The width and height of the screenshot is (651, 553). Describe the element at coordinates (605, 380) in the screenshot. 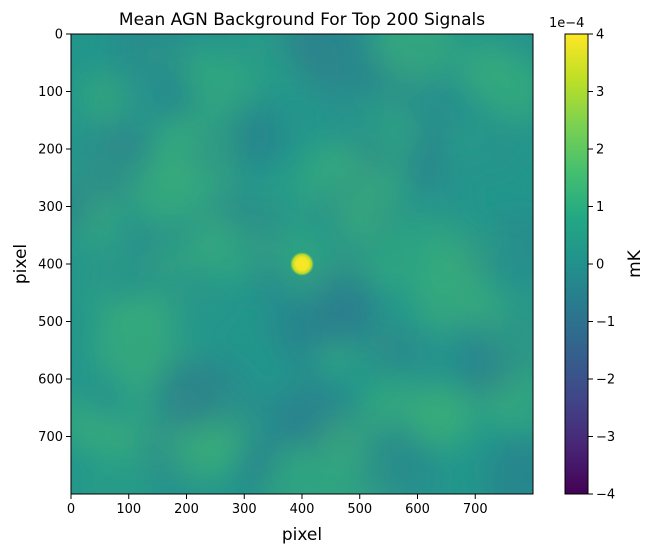

I see `colorbar-tick-label: −2` at that location.